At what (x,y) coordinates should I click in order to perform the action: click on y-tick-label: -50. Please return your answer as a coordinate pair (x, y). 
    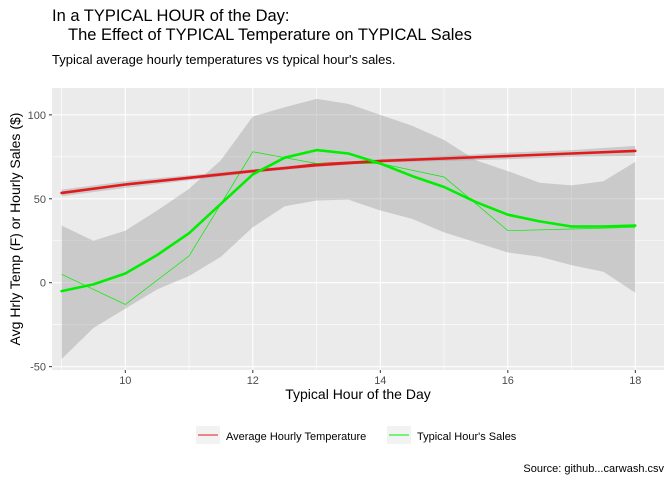
    Looking at the image, I should click on (38, 368).